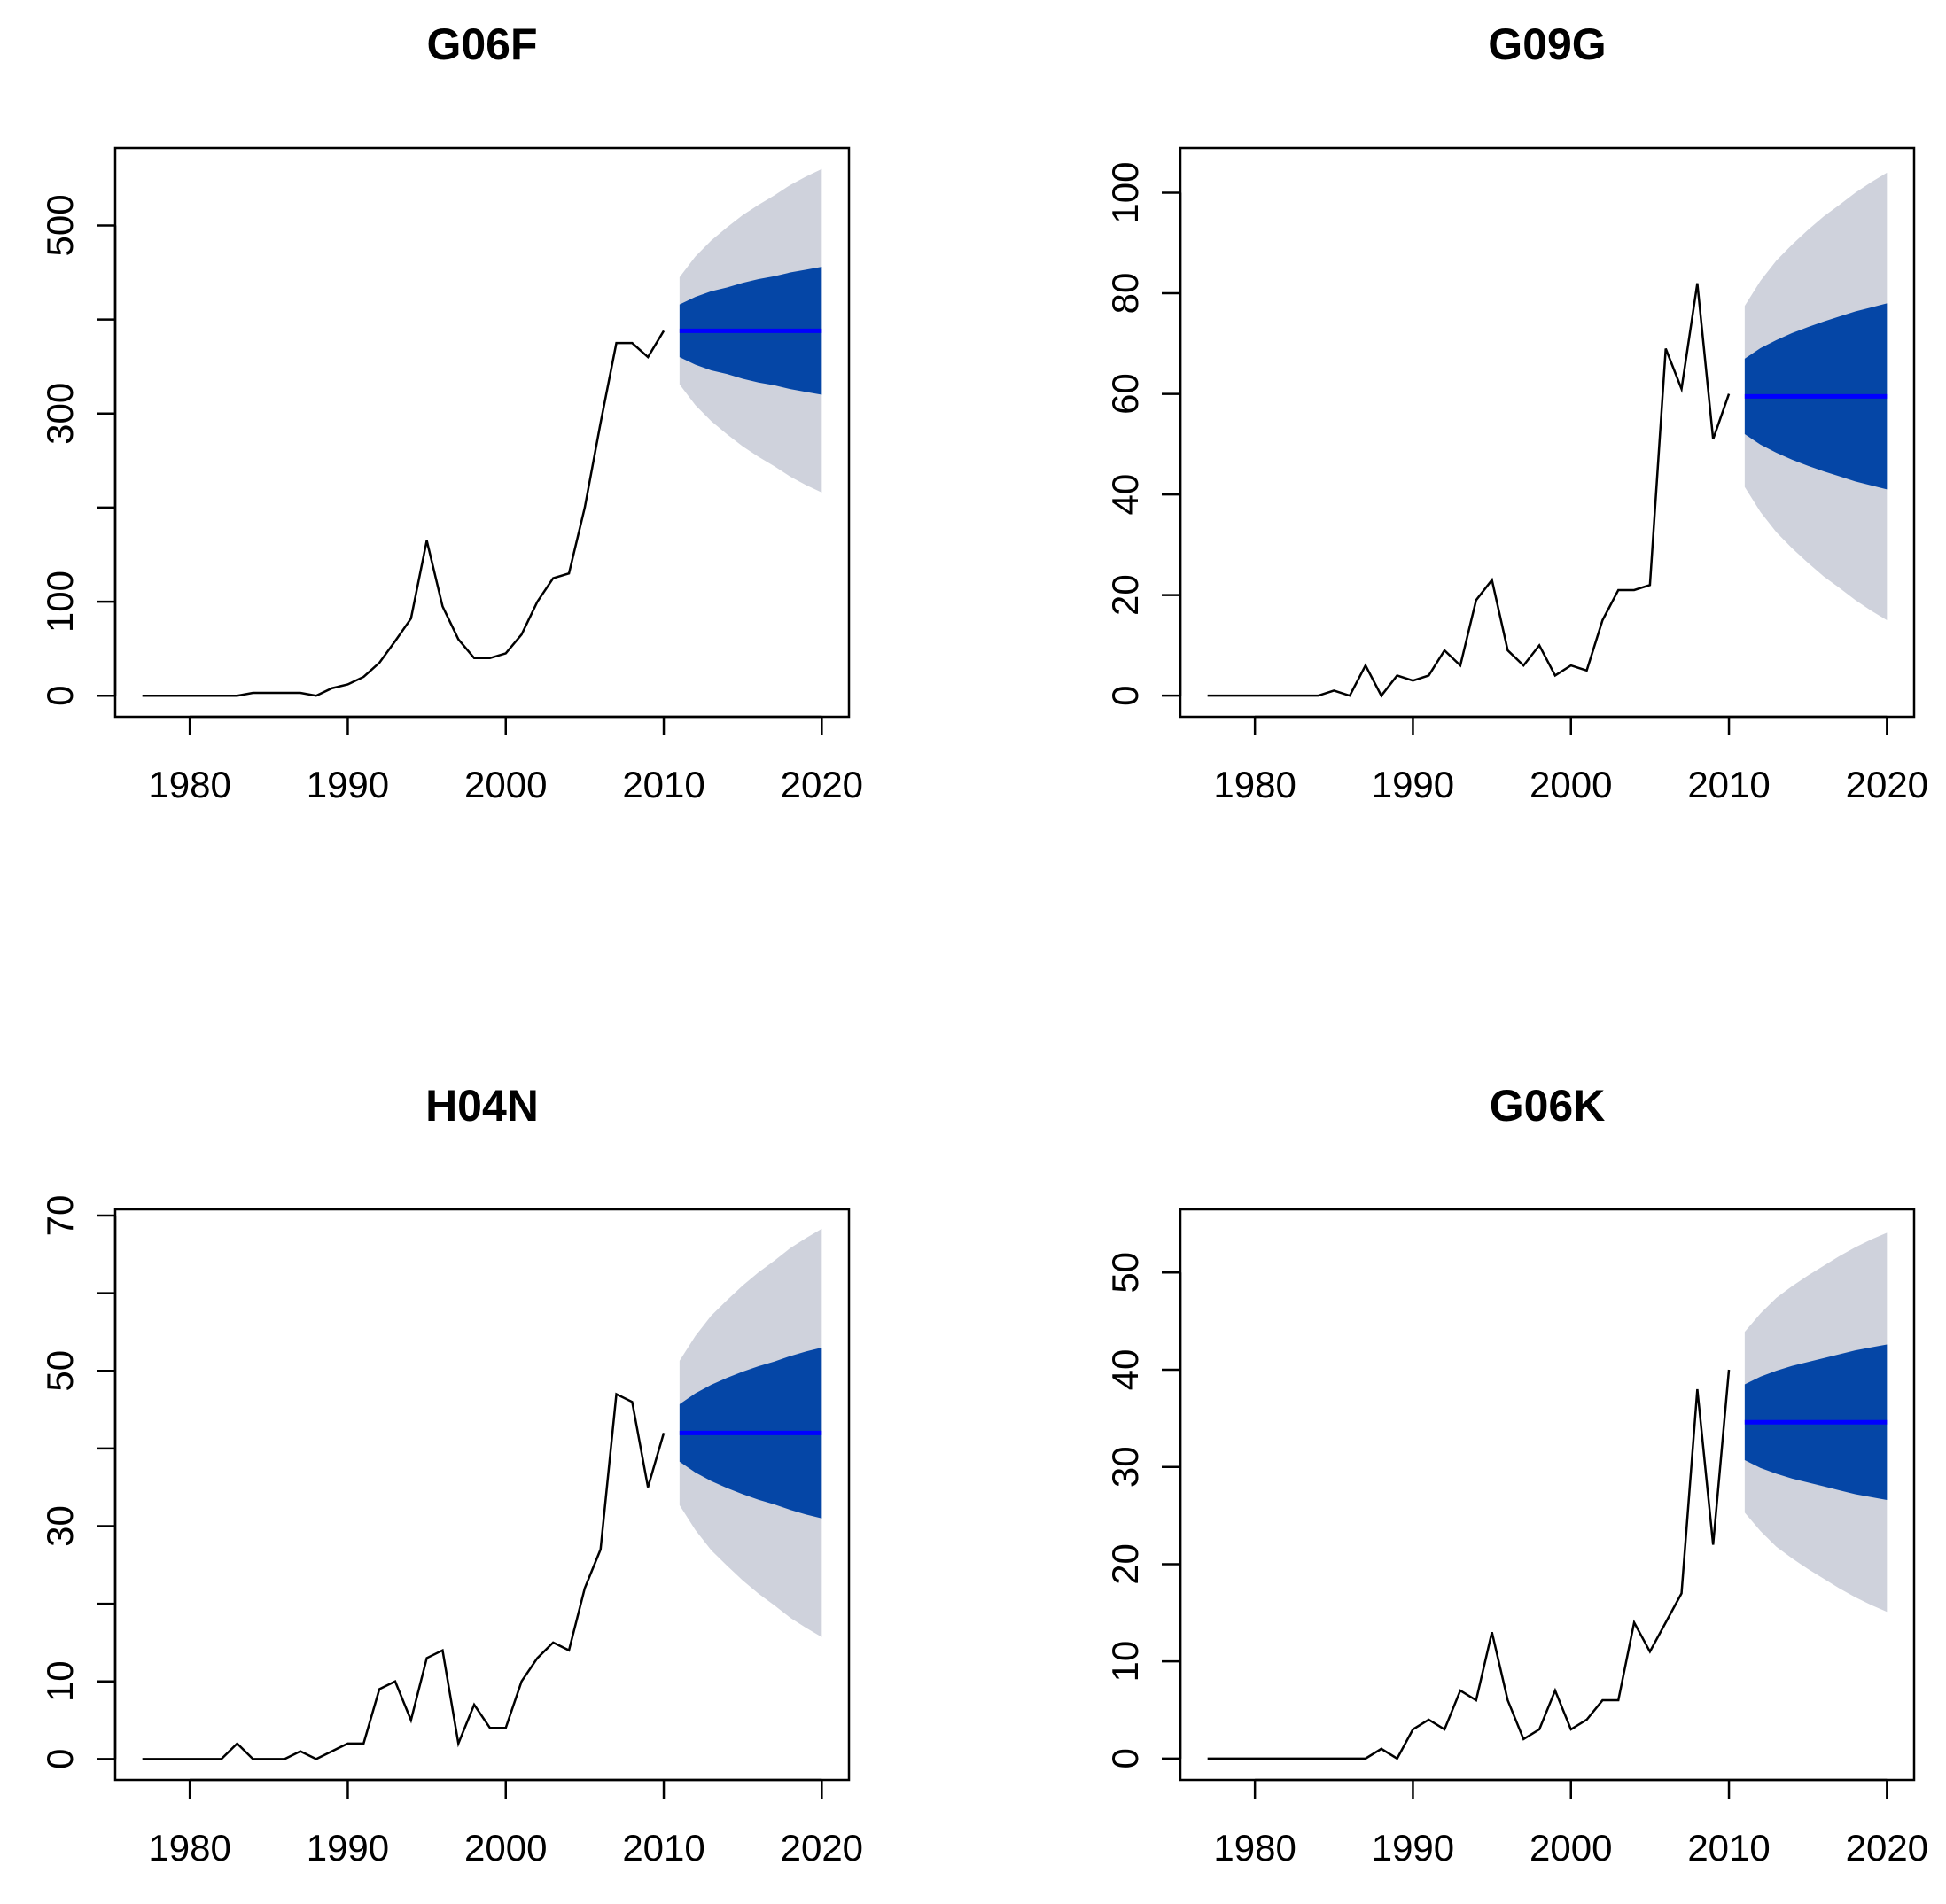  Describe the element at coordinates (60, 414) in the screenshot. I see `y-tick-label: 300` at that location.